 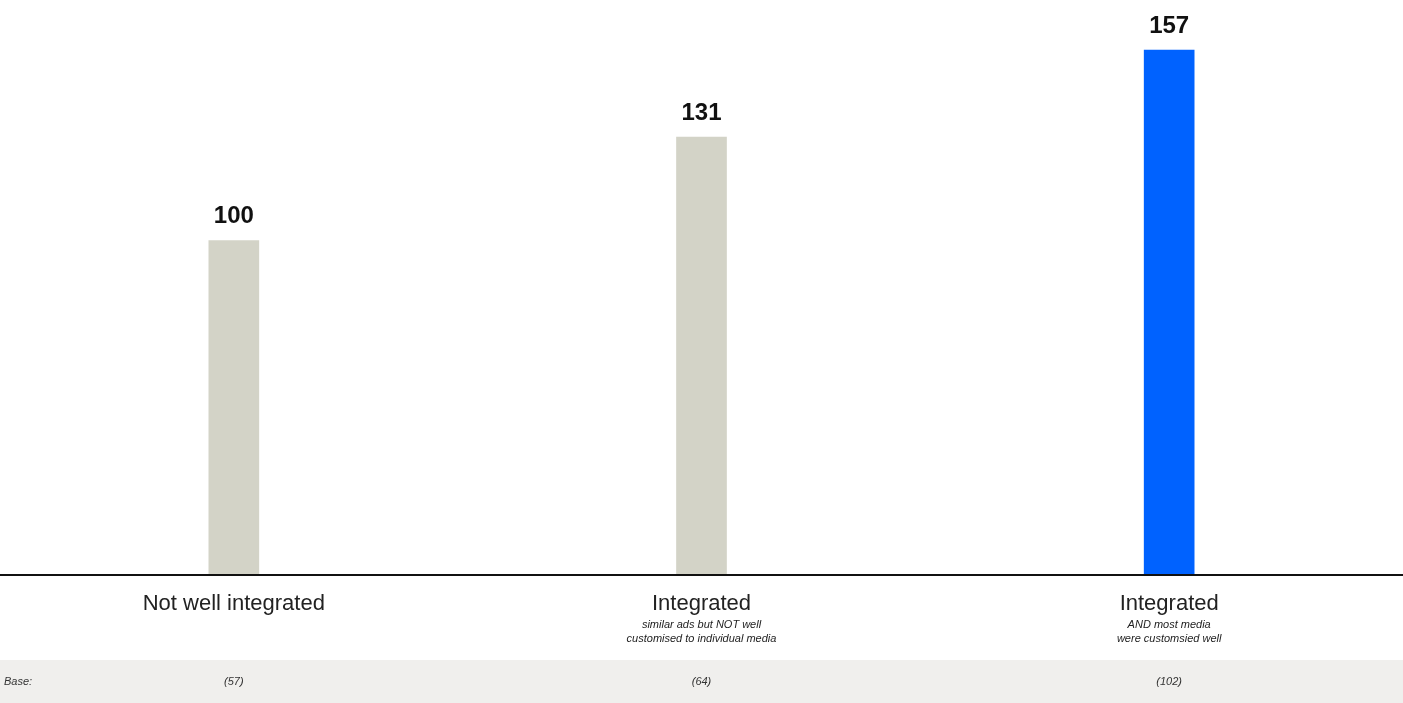 What do you see at coordinates (1169, 617) in the screenshot?
I see `x-tick-label: Integrated AND most media were customsied well` at bounding box center [1169, 617].